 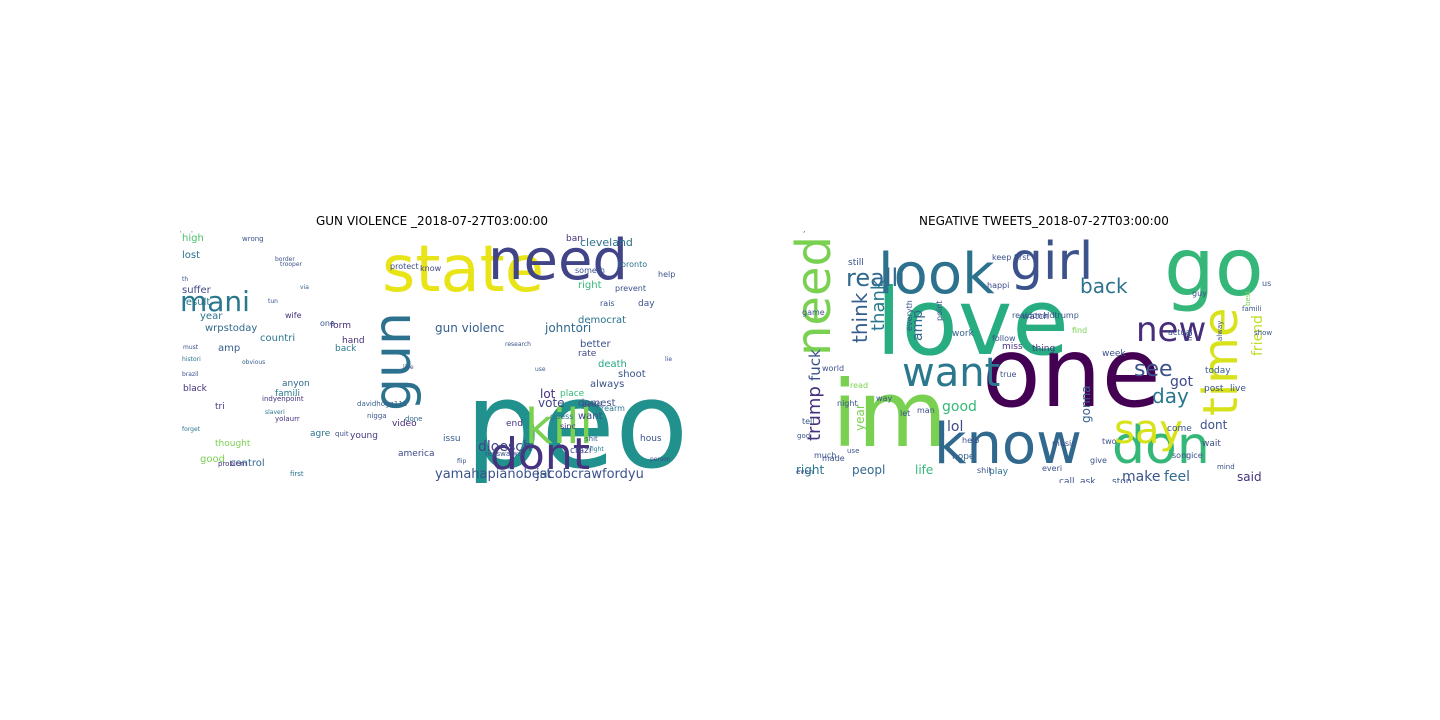 What do you see at coordinates (859, 385) in the screenshot?
I see `word-1-65: read` at bounding box center [859, 385].